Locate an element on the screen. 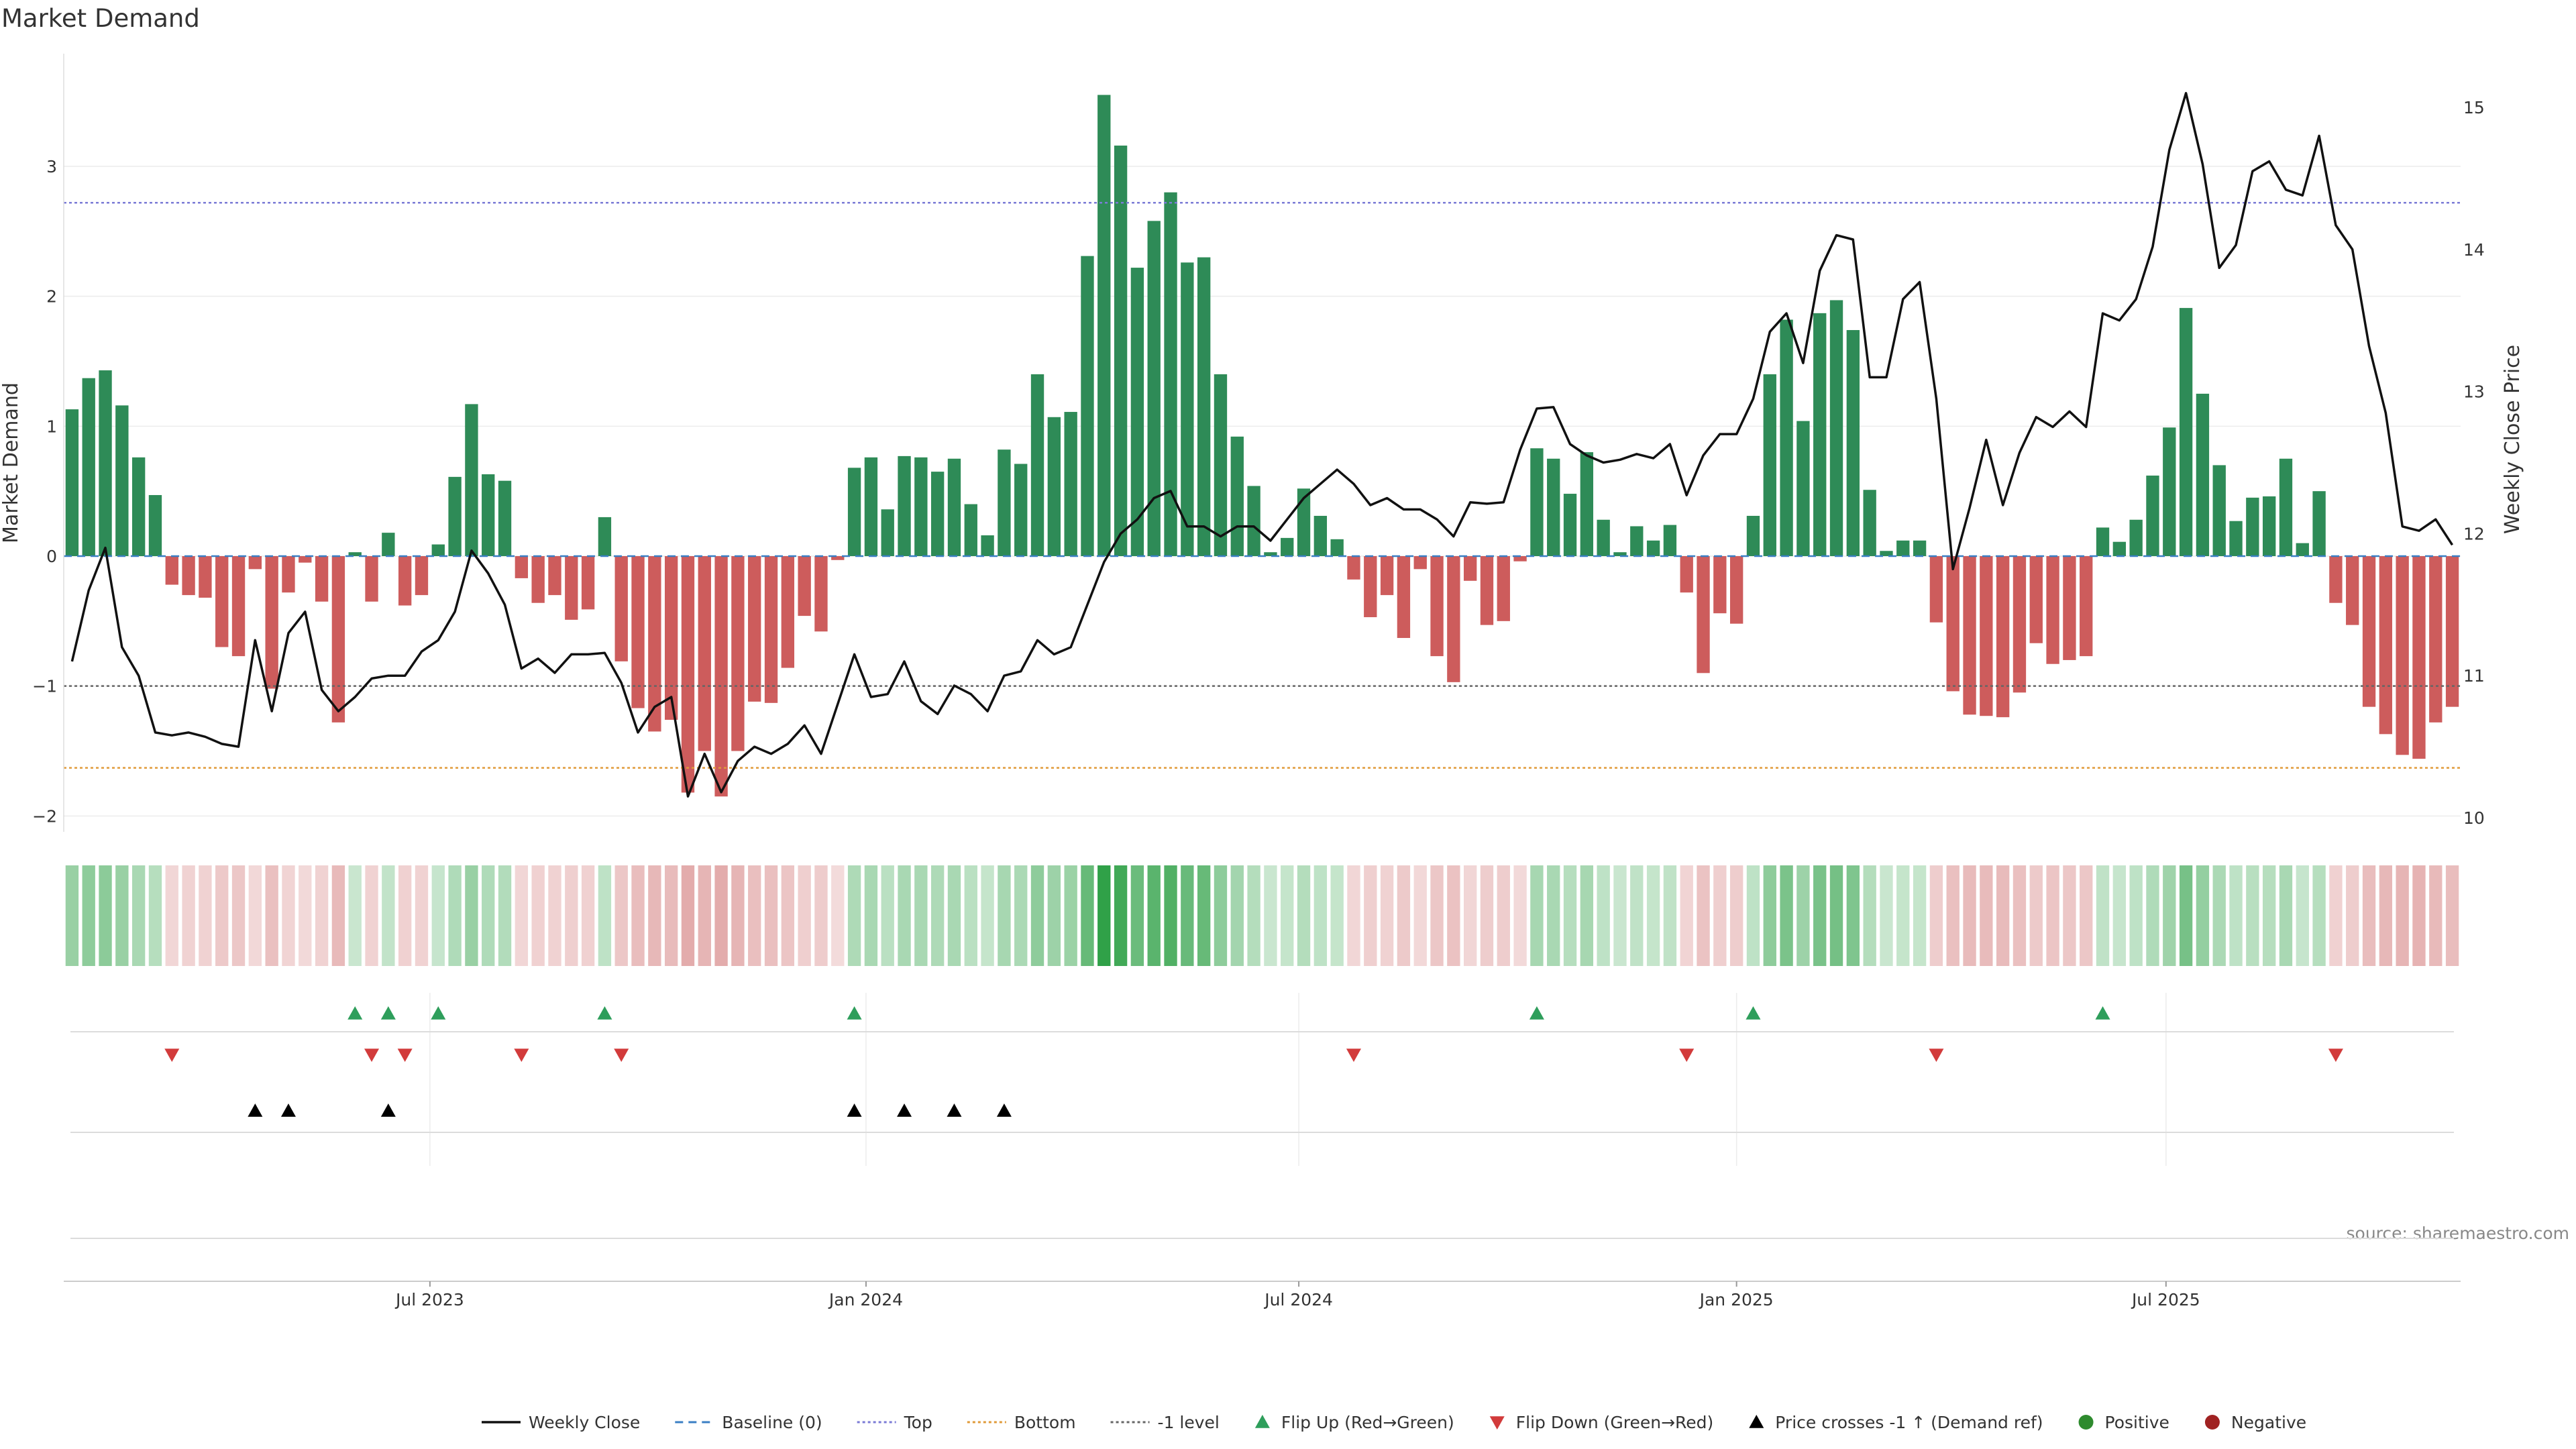  legend-label: Baseline (0) is located at coordinates (772, 1422).